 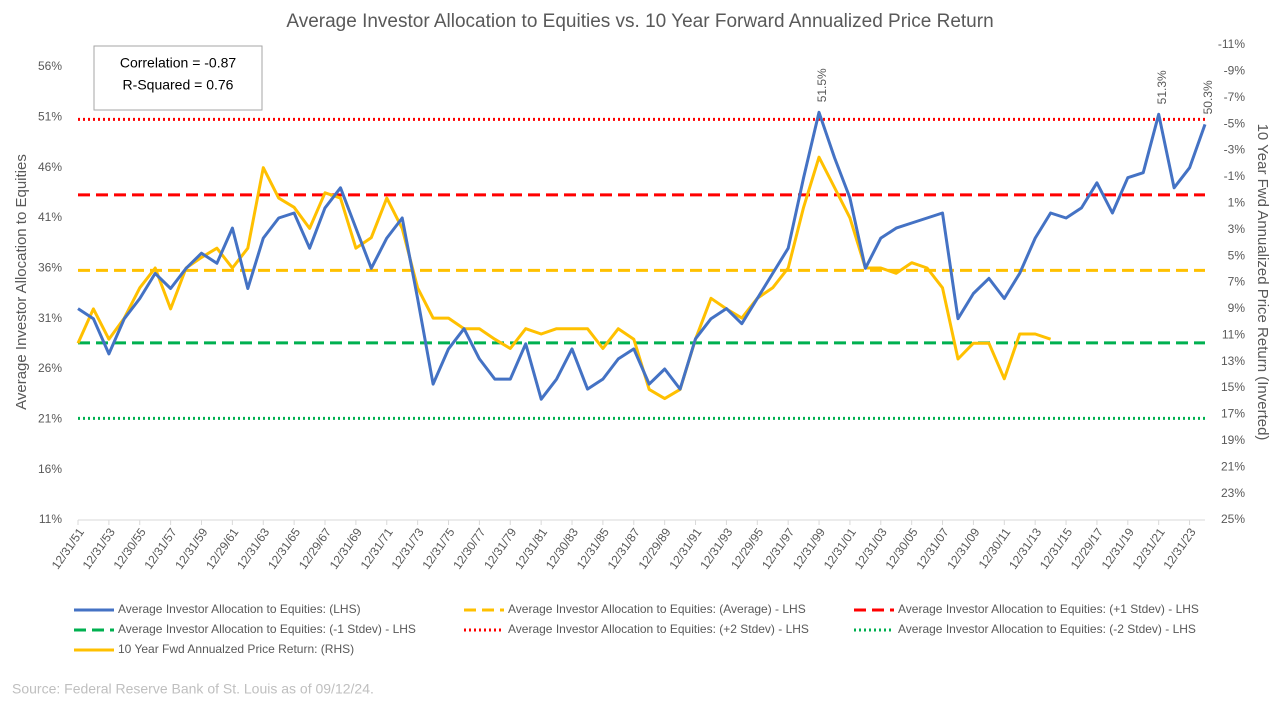 What do you see at coordinates (1235, 123) in the screenshot?
I see `y2-tick-label: -5%` at bounding box center [1235, 123].